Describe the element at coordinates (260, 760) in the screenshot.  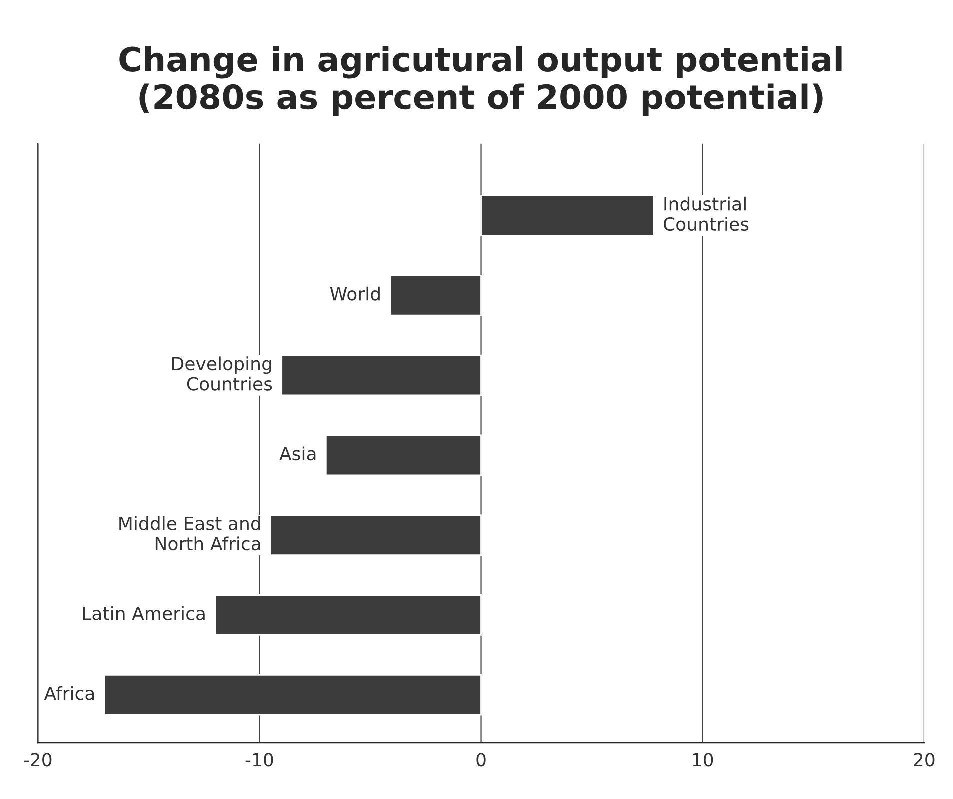
I see `x-tick-label: -10` at that location.